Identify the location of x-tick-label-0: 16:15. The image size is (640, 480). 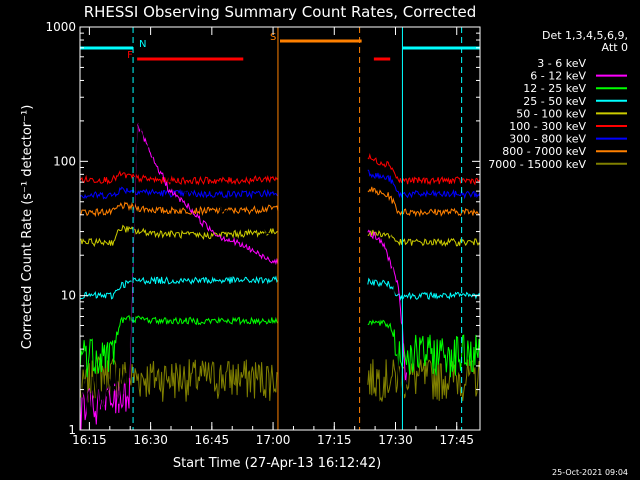
(89, 440).